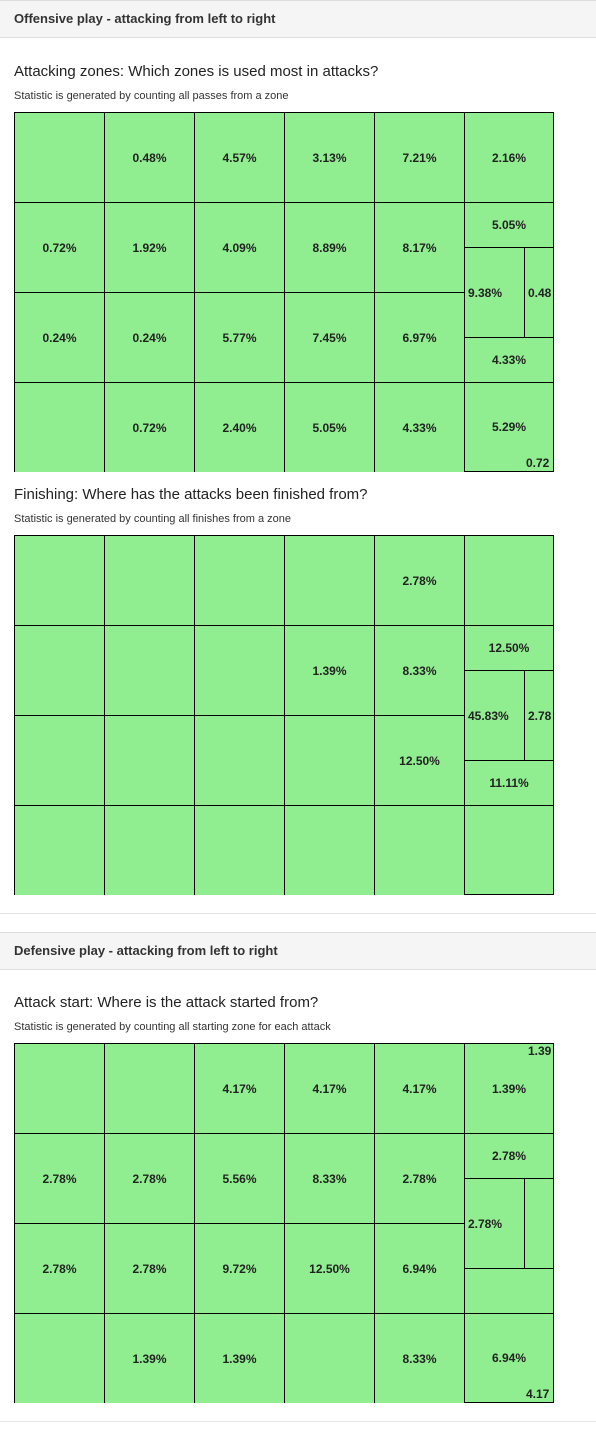 Image resolution: width=596 pixels, height=1440 pixels. I want to click on zone-r0-c3: 3.13%, so click(329, 157).